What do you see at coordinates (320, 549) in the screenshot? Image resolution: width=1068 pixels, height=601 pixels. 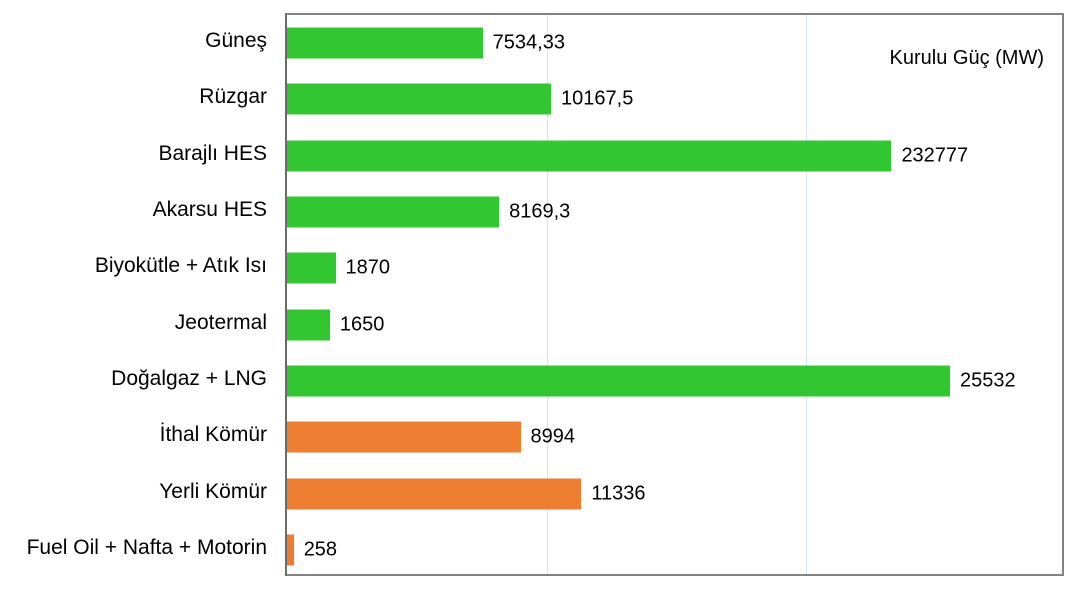 I see `value-label: 258` at bounding box center [320, 549].